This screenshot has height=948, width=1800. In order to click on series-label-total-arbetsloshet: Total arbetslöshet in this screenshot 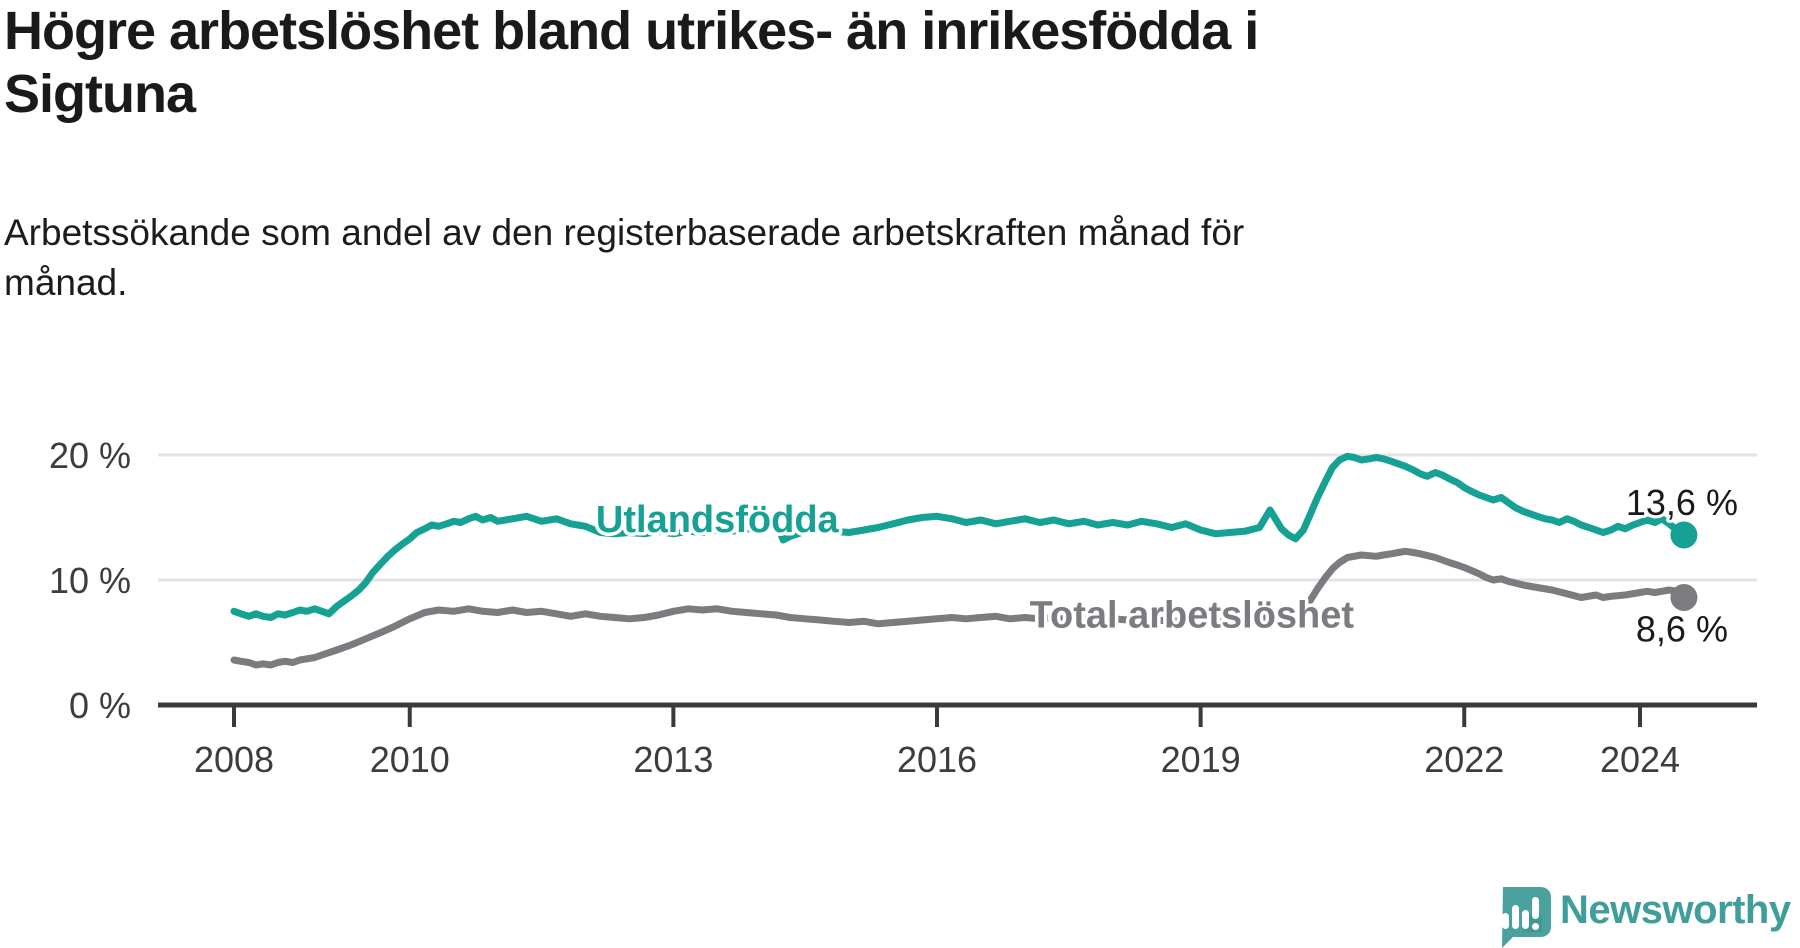, I will do `click(1192, 616)`.